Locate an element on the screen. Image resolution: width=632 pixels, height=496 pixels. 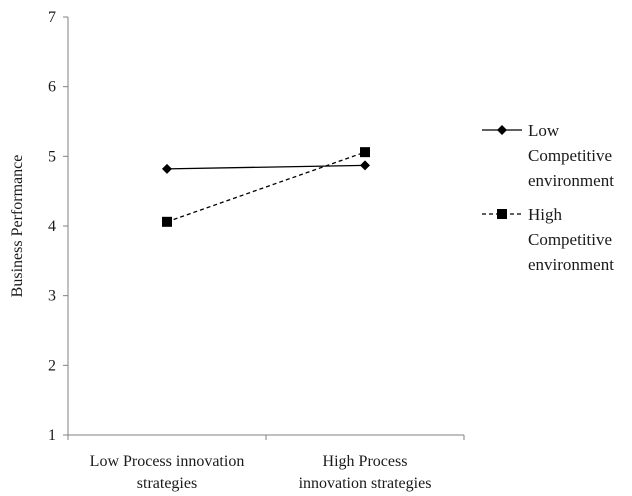
legend-label: Low Competitive environment is located at coordinates (571, 155).